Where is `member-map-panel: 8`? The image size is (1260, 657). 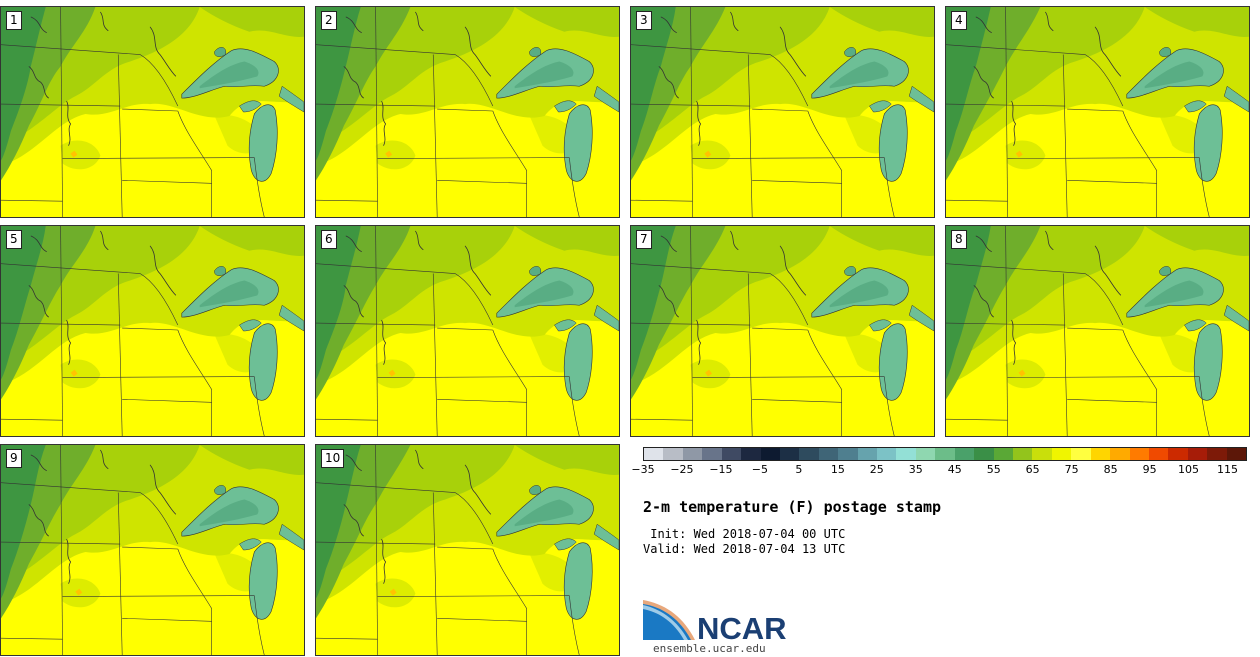 member-map-panel: 8 is located at coordinates (1097, 331).